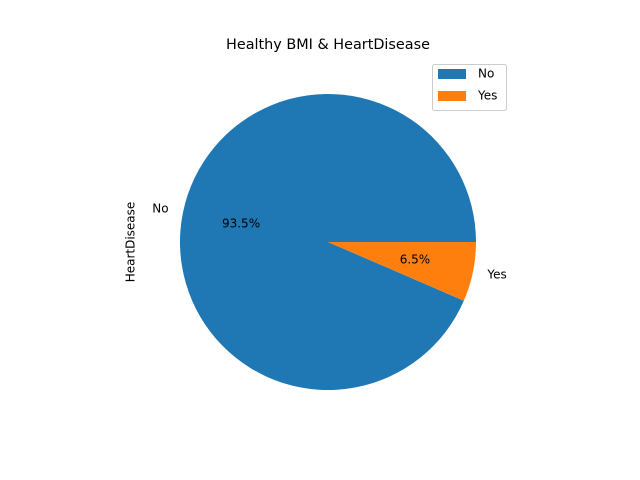 The image size is (640, 480). I want to click on y-axis-label: HeartDisease, so click(131, 242).